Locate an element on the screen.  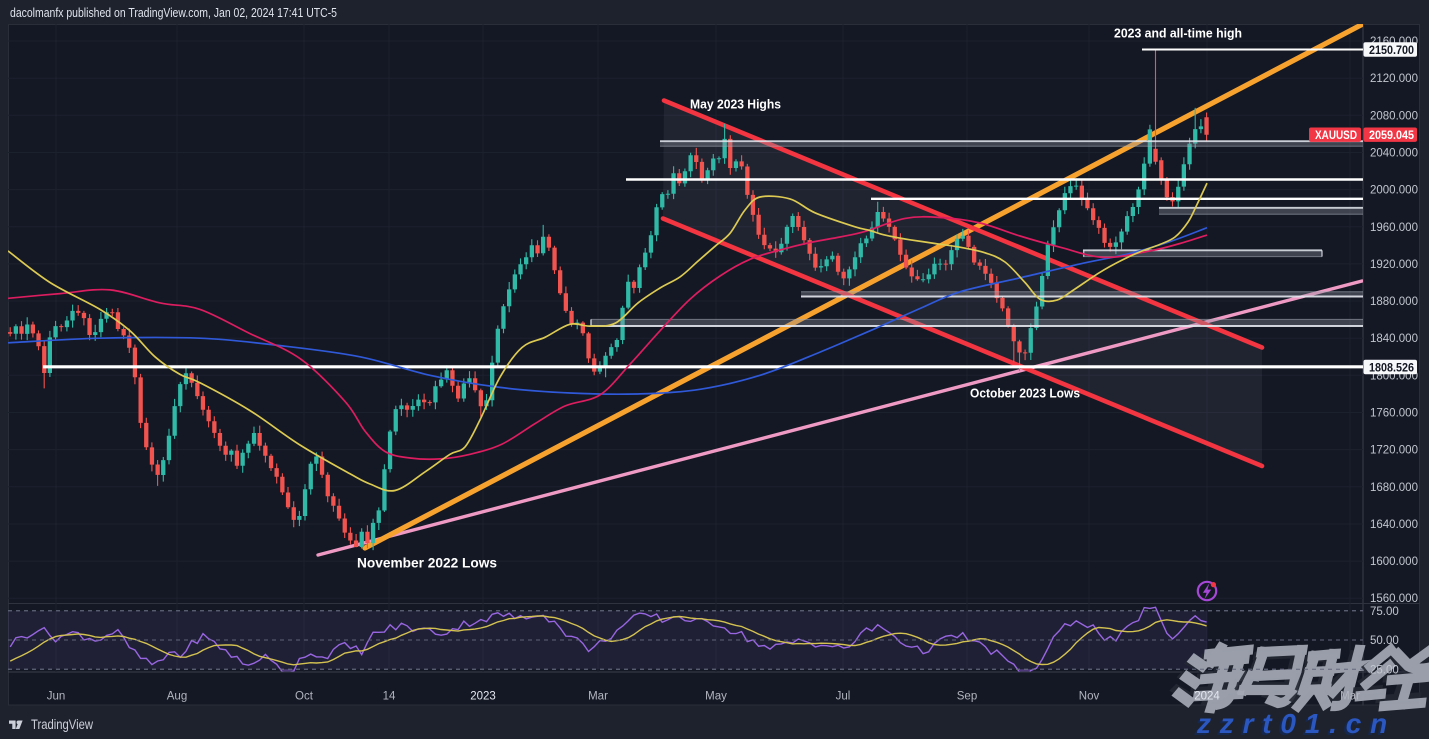
svg-text: 1920.000 is located at coordinates (1394, 265).